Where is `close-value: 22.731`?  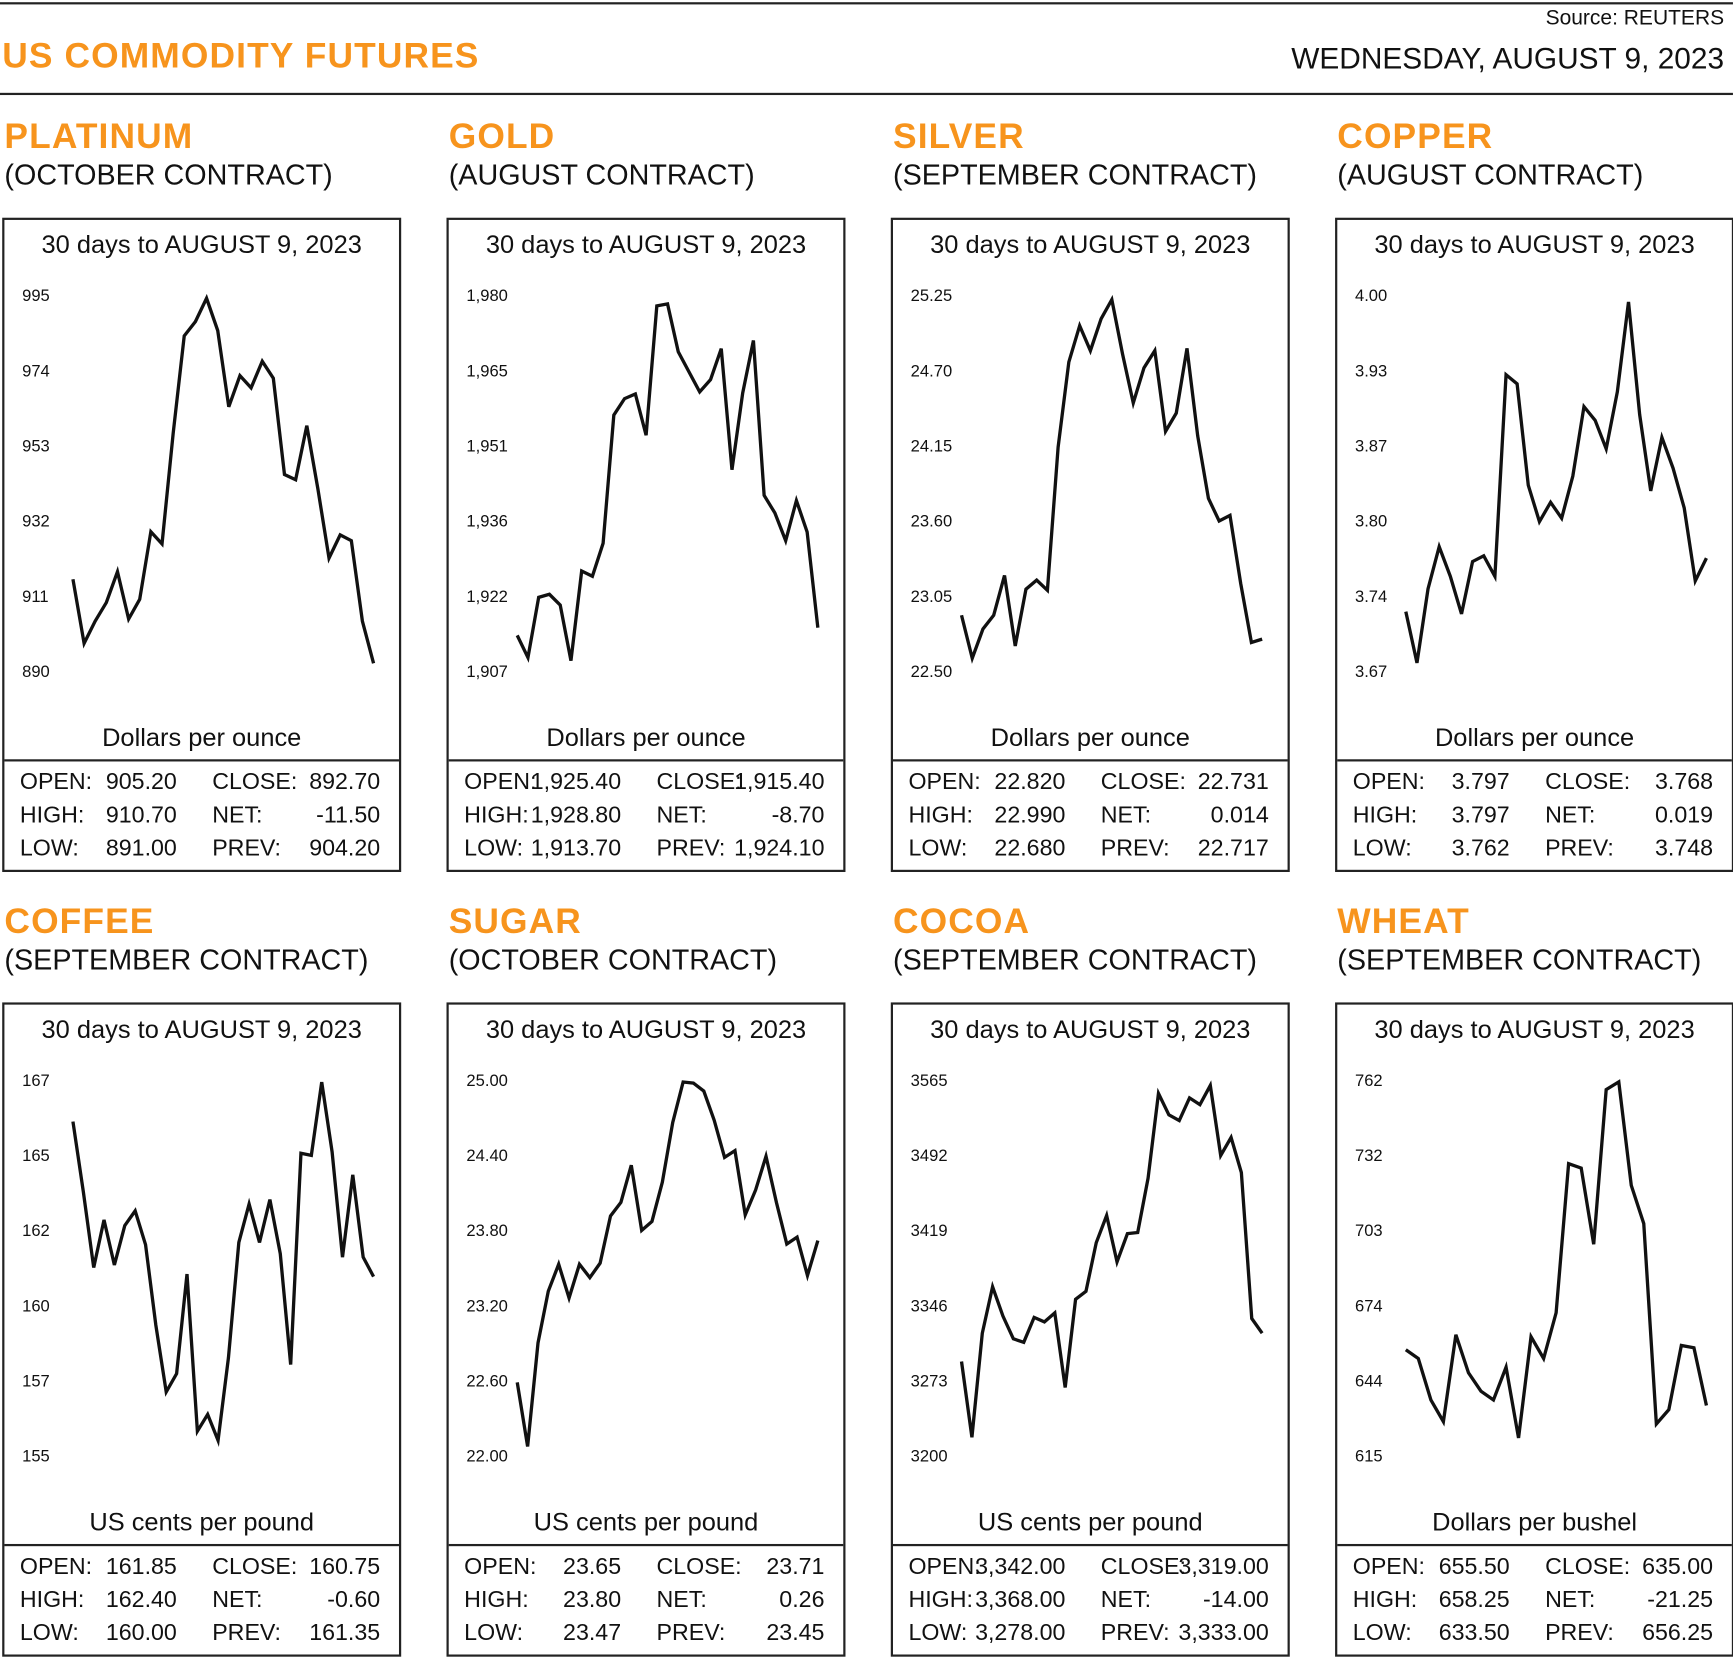
close-value: 22.731 is located at coordinates (1233, 782).